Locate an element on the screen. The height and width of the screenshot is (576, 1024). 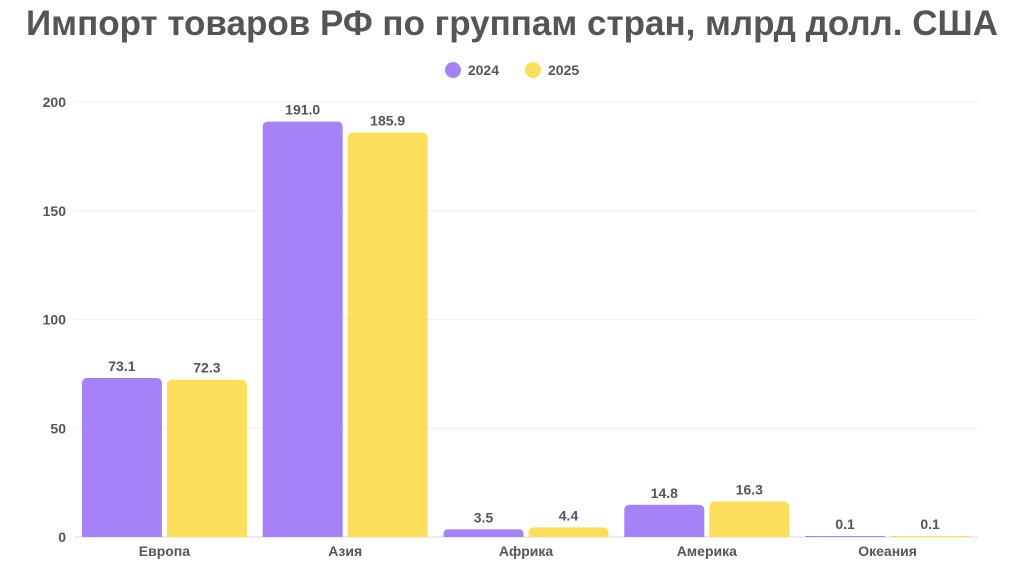
data-label: 14.8 is located at coordinates (664, 493).